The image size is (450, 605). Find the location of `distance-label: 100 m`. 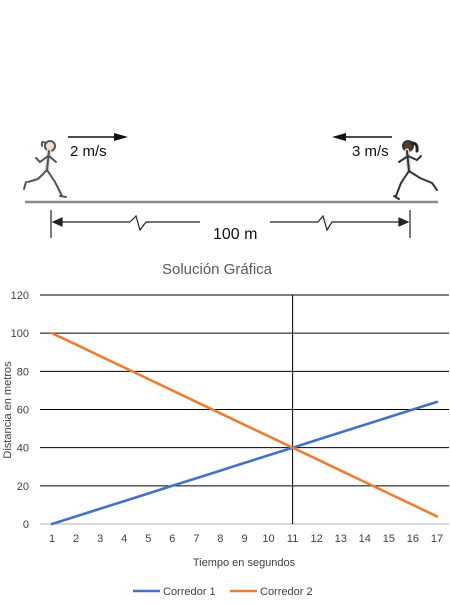

distance-label: 100 m is located at coordinates (235, 234).